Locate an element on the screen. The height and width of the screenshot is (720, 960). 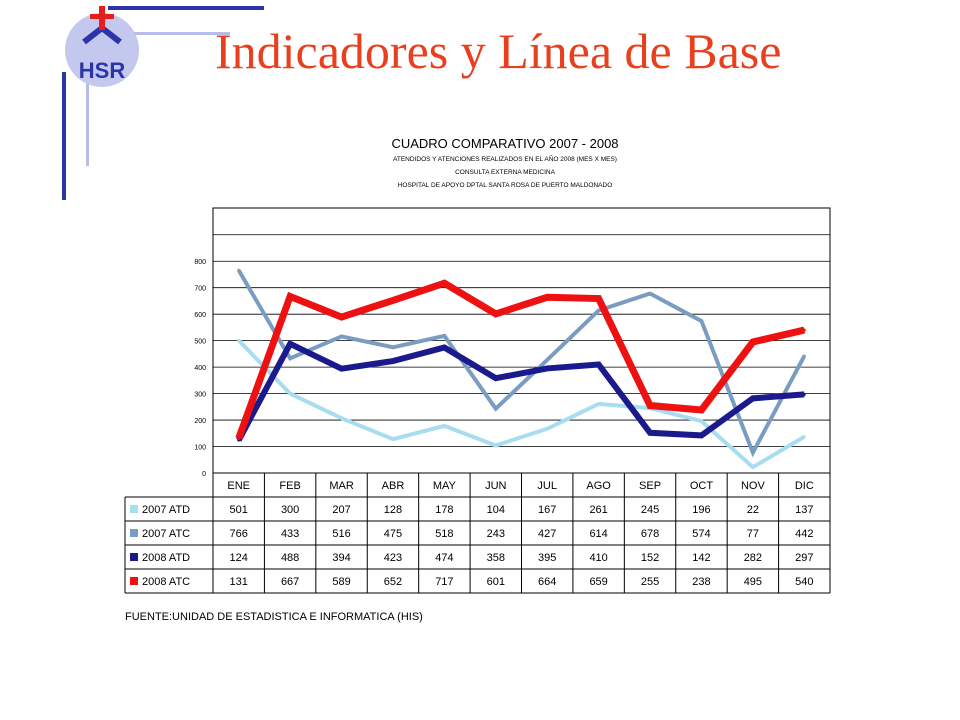
y-tick-label: 200 is located at coordinates (200, 421).